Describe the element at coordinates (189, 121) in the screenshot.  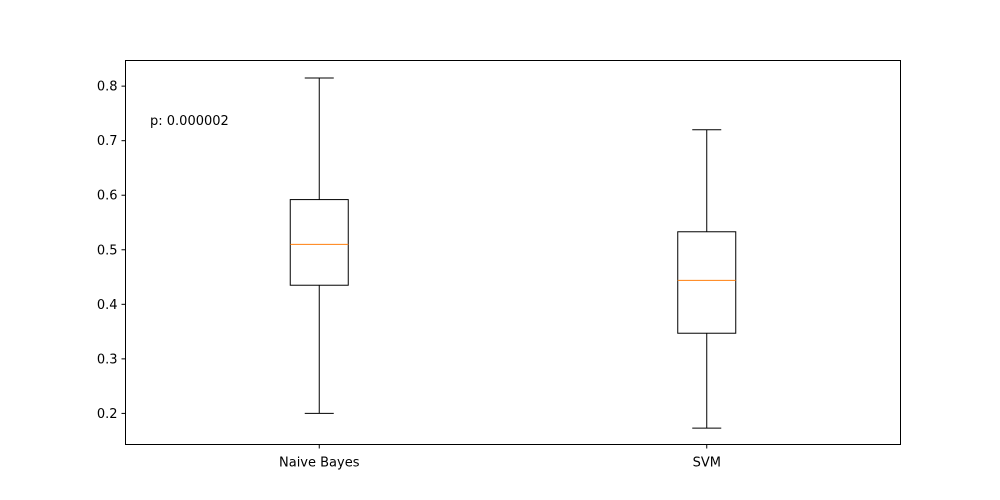
I see `p-value-annotation: p: 0.000002` at that location.